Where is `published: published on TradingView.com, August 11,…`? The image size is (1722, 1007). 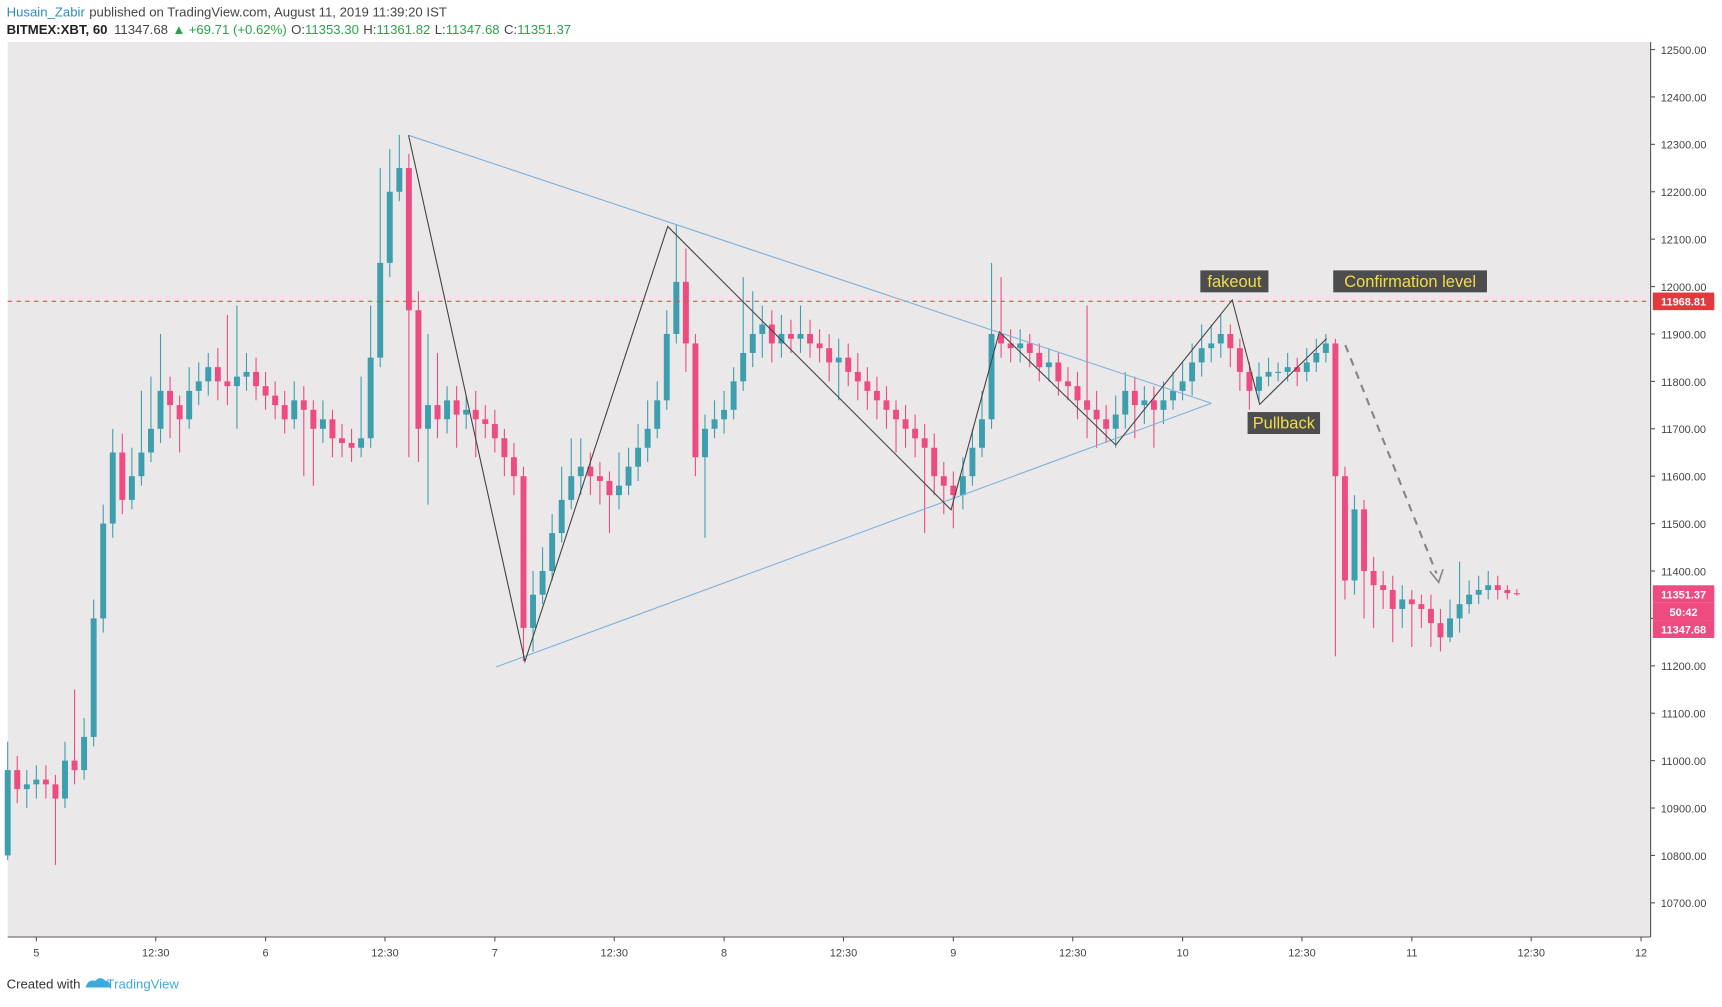 published: published on TradingView.com, August 11,… is located at coordinates (268, 12).